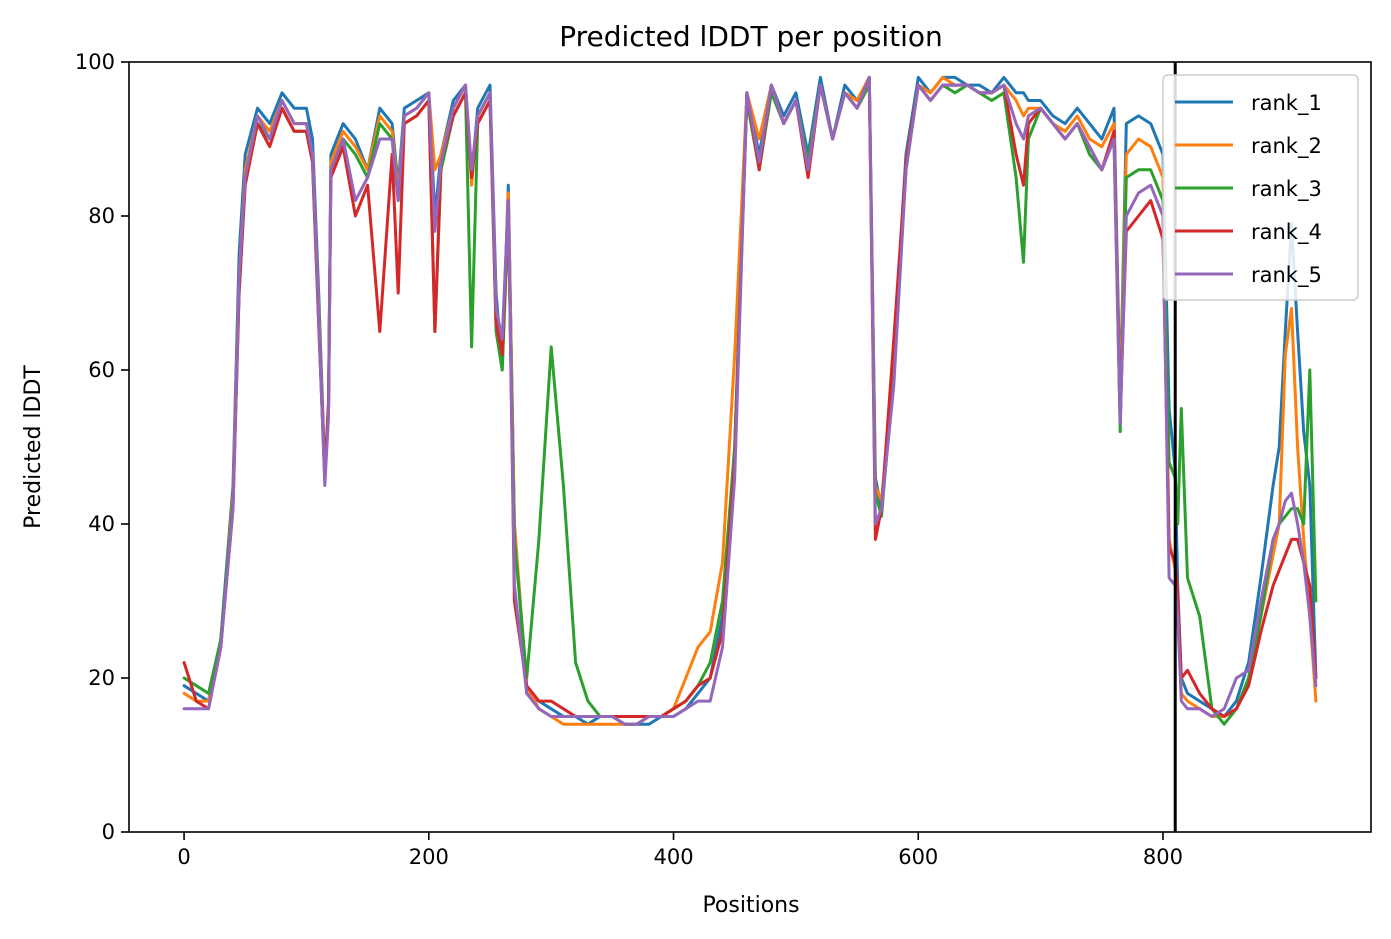 This screenshot has width=1391, height=939. What do you see at coordinates (1286, 275) in the screenshot?
I see `legend-label-5: rank_5` at bounding box center [1286, 275].